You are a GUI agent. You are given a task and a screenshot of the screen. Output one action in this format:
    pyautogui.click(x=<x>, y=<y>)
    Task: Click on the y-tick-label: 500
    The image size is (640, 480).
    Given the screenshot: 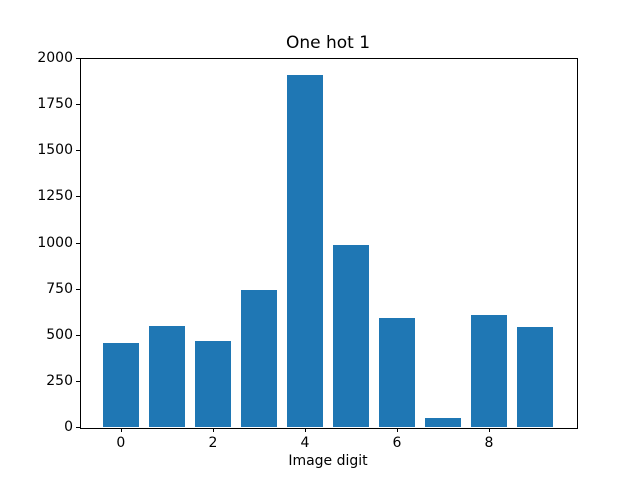 What is the action you would take?
    pyautogui.click(x=59, y=334)
    